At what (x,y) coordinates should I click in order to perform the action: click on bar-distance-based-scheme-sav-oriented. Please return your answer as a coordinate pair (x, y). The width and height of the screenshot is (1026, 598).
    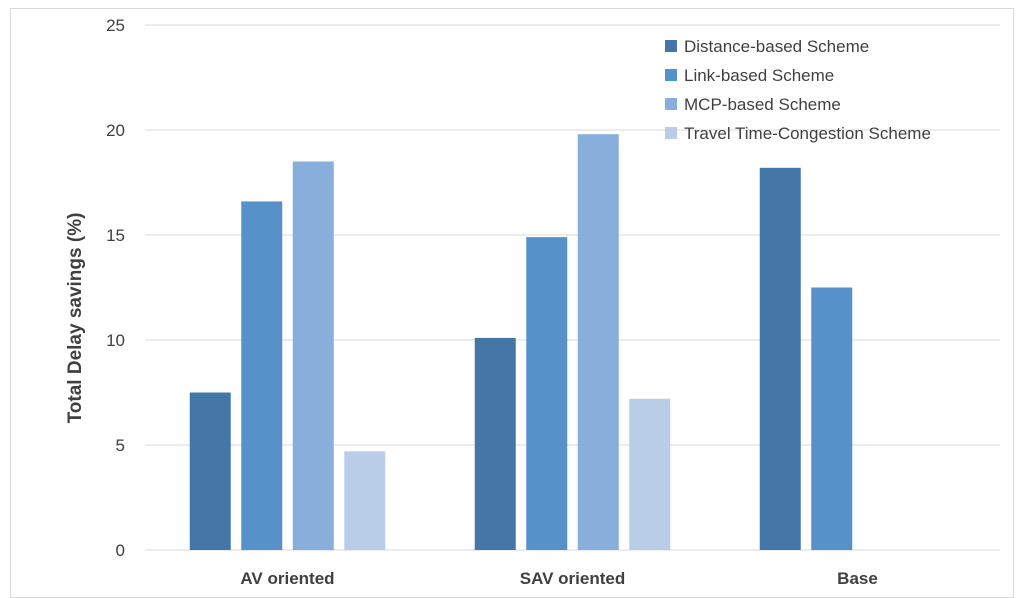
    Looking at the image, I should click on (495, 443).